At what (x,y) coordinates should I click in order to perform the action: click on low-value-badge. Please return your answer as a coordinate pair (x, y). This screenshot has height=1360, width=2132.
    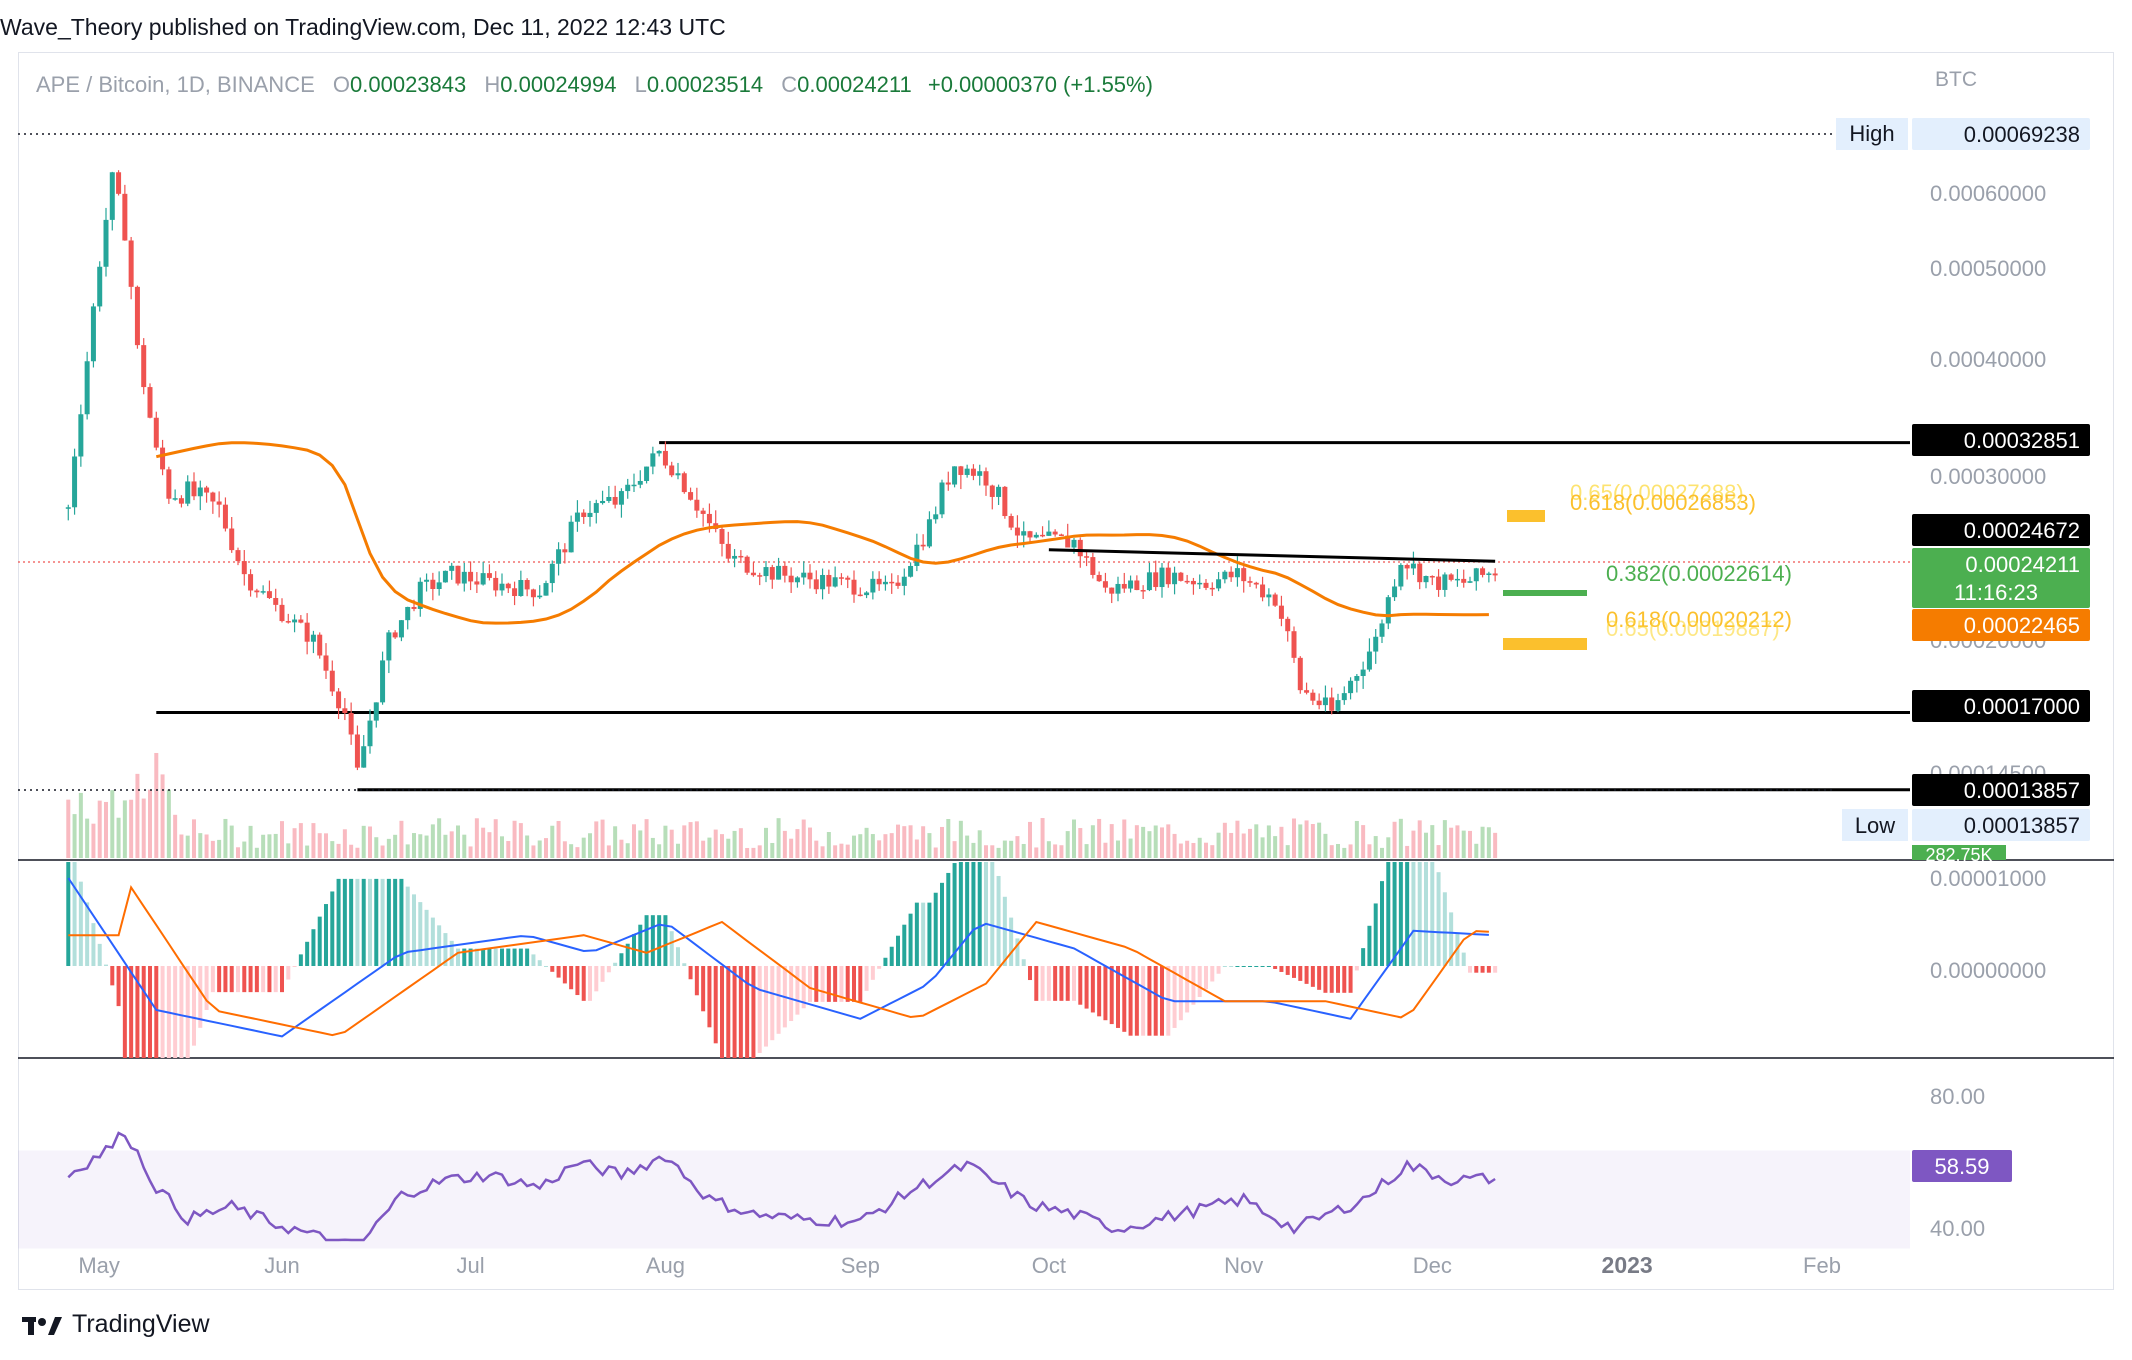
    Looking at the image, I should click on (2001, 825).